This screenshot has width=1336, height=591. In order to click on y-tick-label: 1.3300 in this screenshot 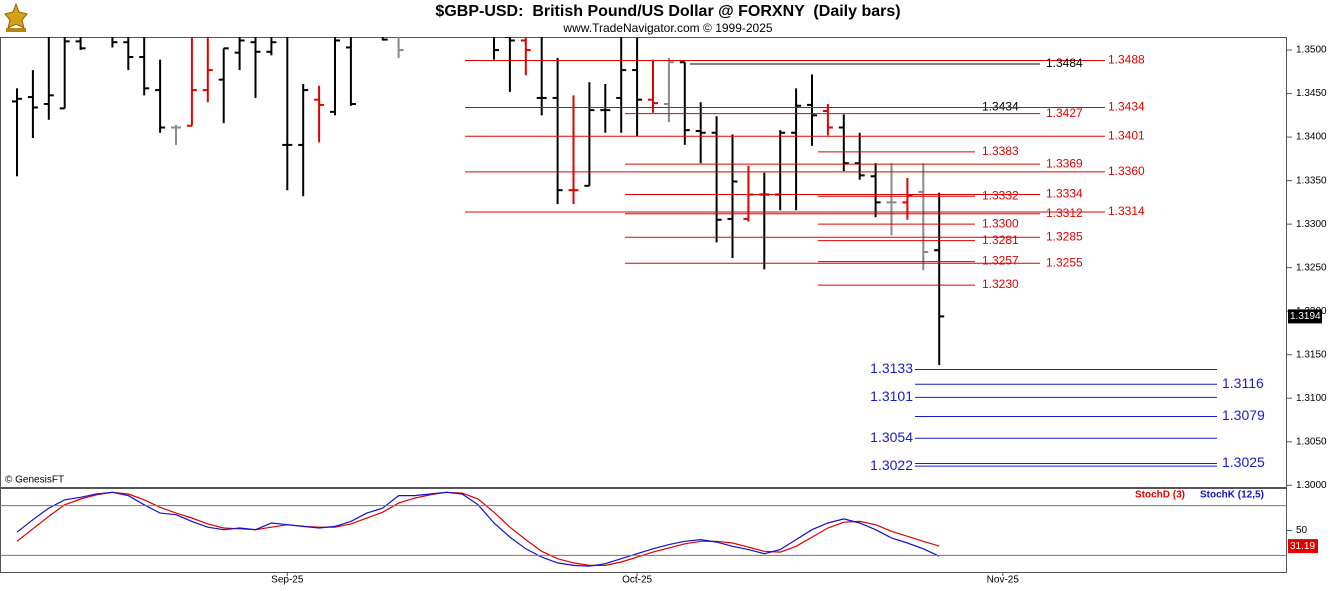, I will do `click(1311, 224)`.